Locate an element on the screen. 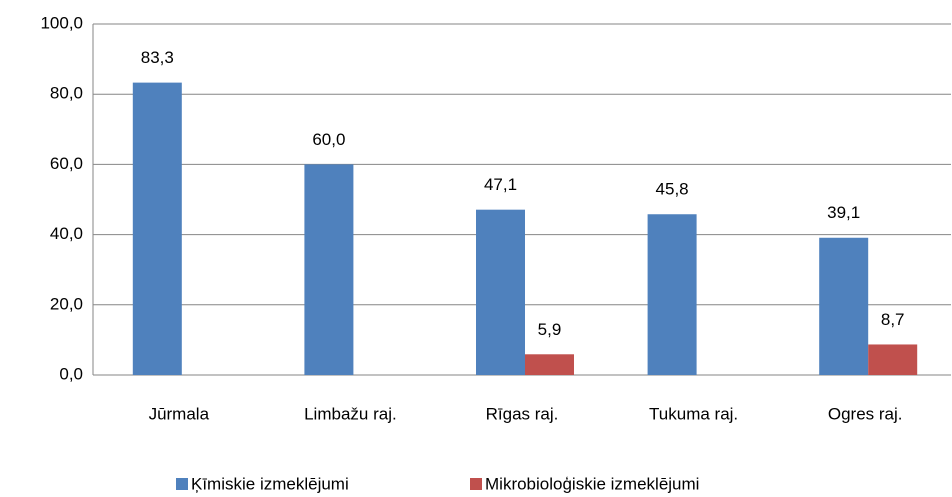 This screenshot has height=497, width=952. y-tick-label: 0,0 is located at coordinates (71, 373).